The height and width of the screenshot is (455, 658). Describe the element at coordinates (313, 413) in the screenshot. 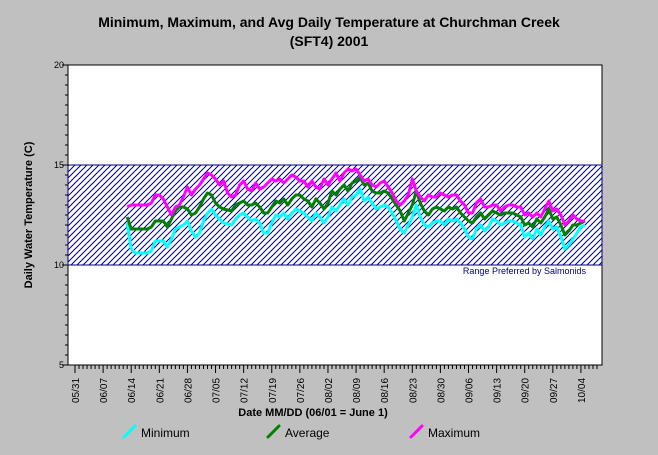

I see `x-axis-label: Date MM/DD (06/01 = June 1)` at that location.